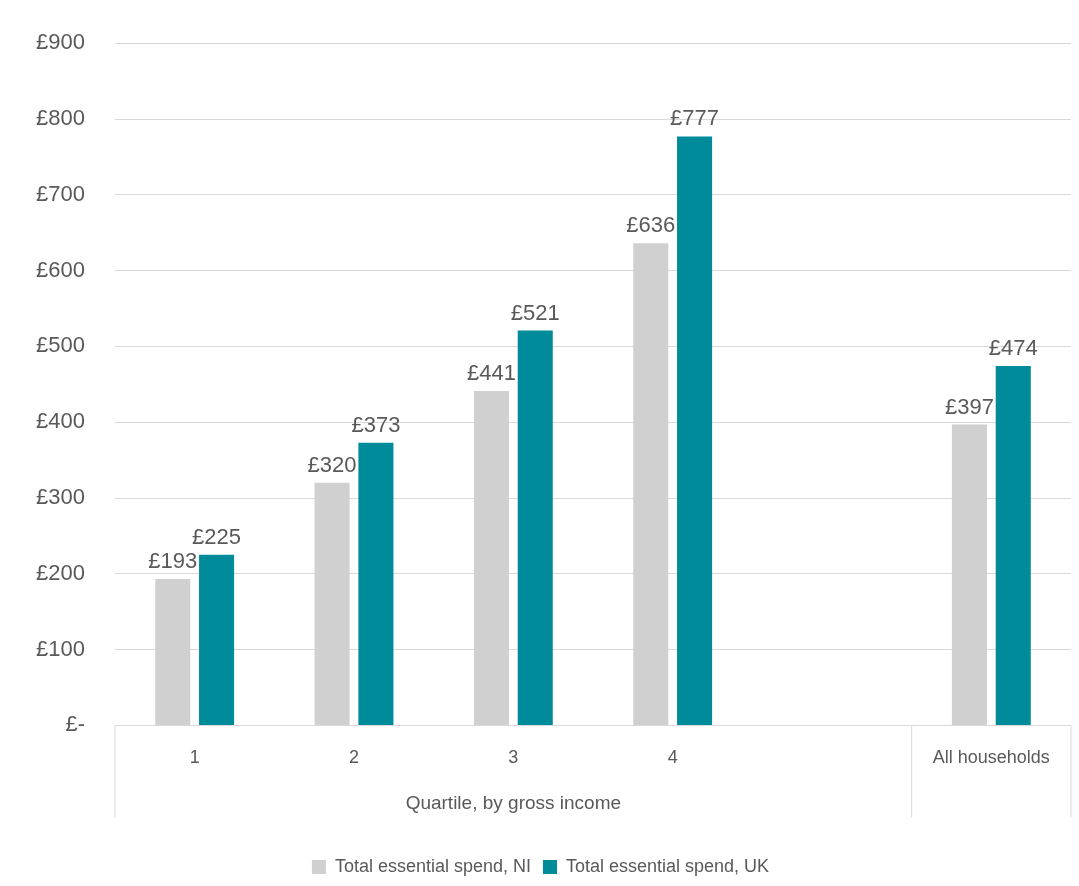 The width and height of the screenshot is (1079, 886). I want to click on y-tick-label: £500, so click(60, 345).